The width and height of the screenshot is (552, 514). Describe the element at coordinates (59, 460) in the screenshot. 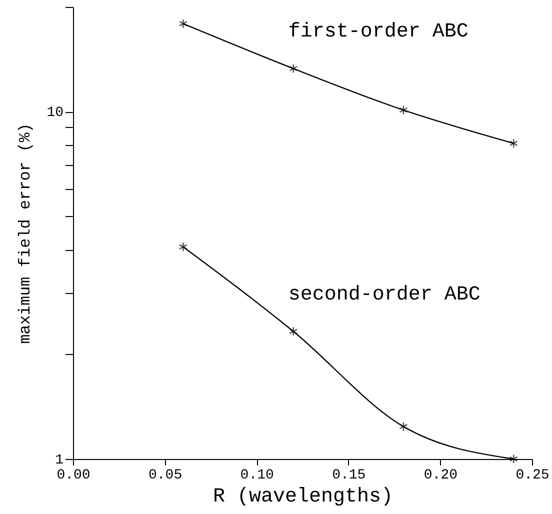

I see `y-tick-label: 1` at that location.